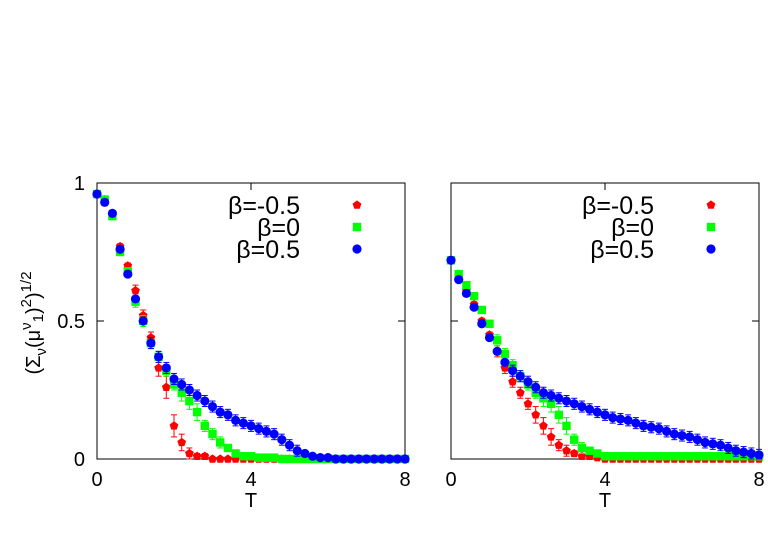 The image size is (768, 550). I want to click on legend-label: β=0.5, so click(622, 250).